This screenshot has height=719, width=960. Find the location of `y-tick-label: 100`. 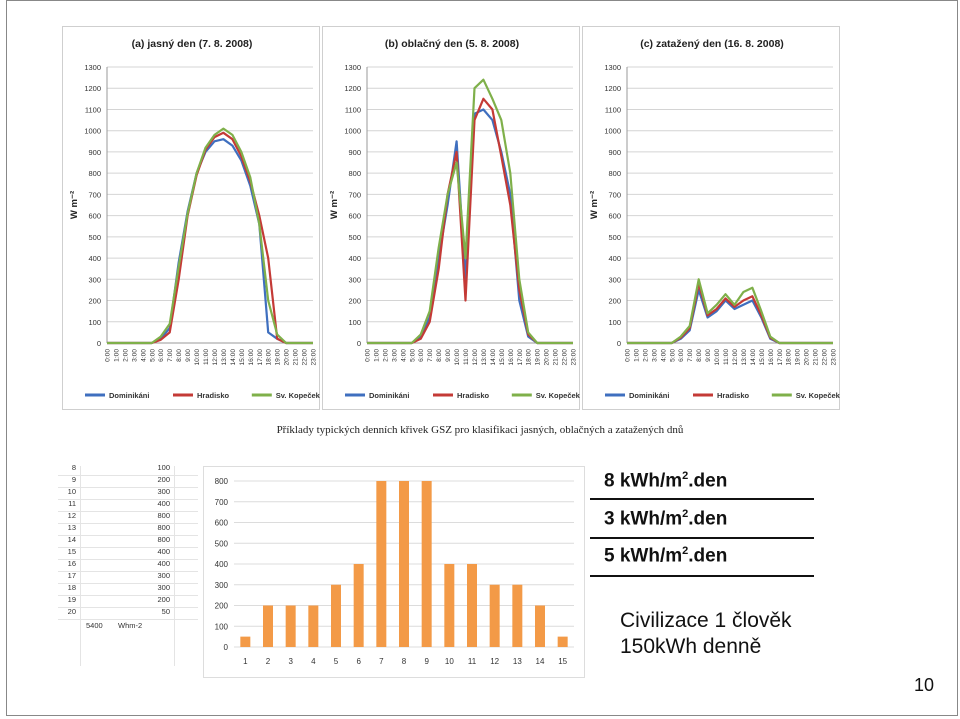

y-tick-label: 100 is located at coordinates (354, 322).